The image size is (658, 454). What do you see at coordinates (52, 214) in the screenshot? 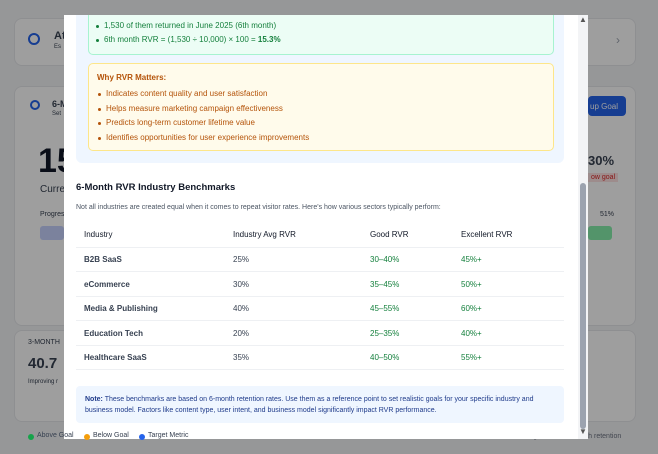
I see `text: Progres` at bounding box center [52, 214].